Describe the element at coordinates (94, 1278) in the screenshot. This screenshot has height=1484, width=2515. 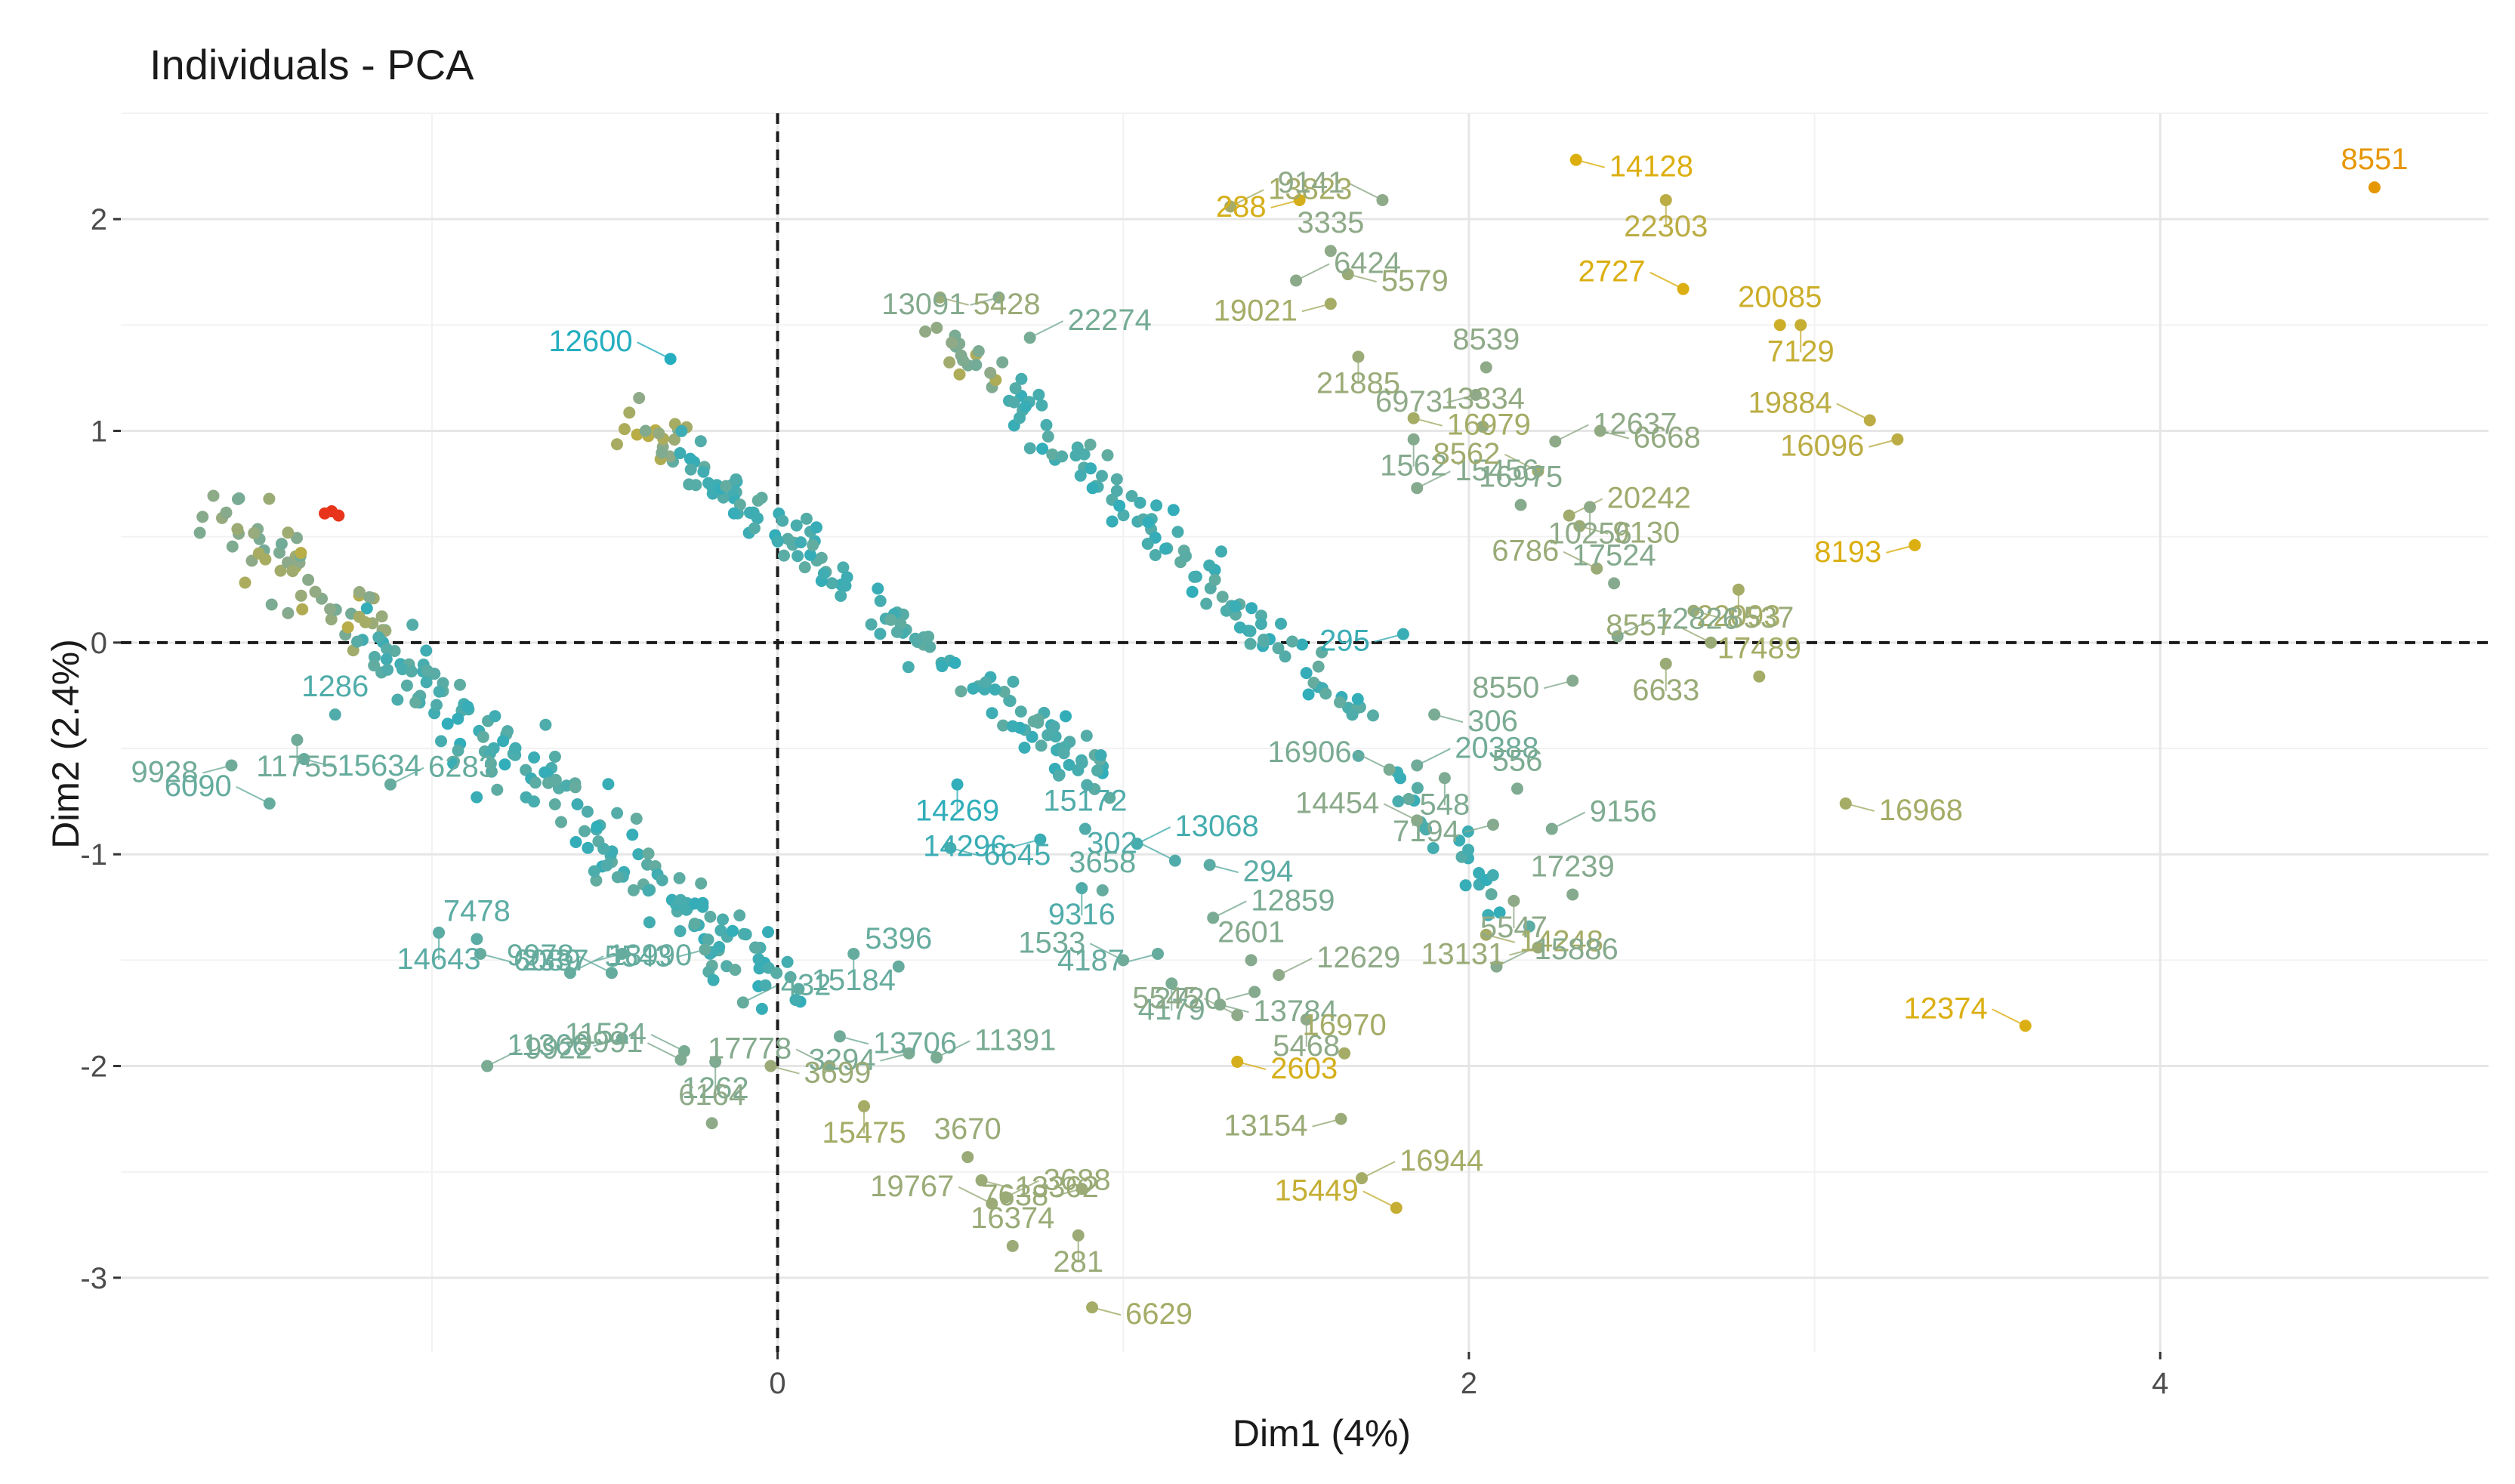
I see `y-tick-label: -3` at that location.